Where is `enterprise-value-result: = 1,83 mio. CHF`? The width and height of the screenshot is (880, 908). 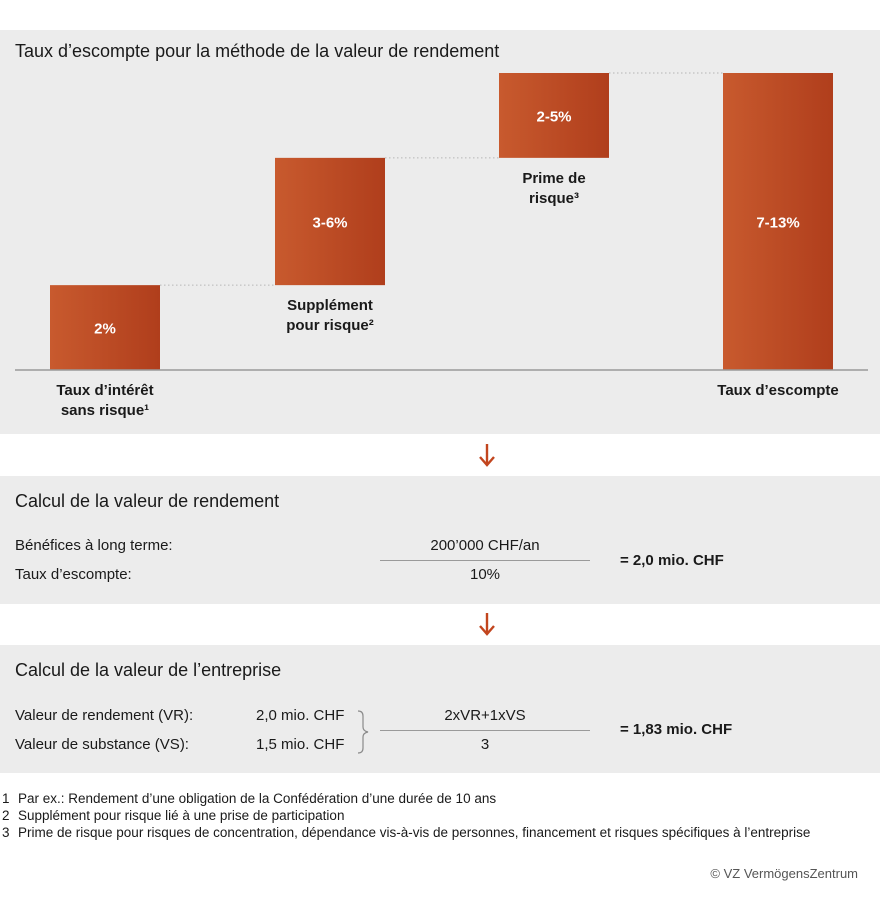 enterprise-value-result: = 1,83 mio. CHF is located at coordinates (676, 729).